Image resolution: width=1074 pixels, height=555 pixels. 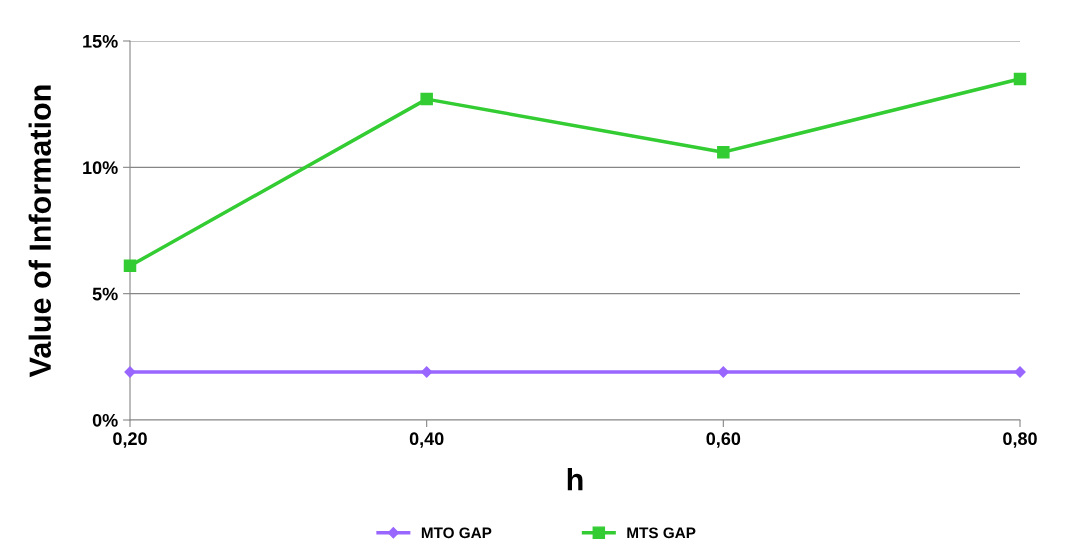 What do you see at coordinates (426, 440) in the screenshot?
I see `x-tick-label: 0,40` at bounding box center [426, 440].